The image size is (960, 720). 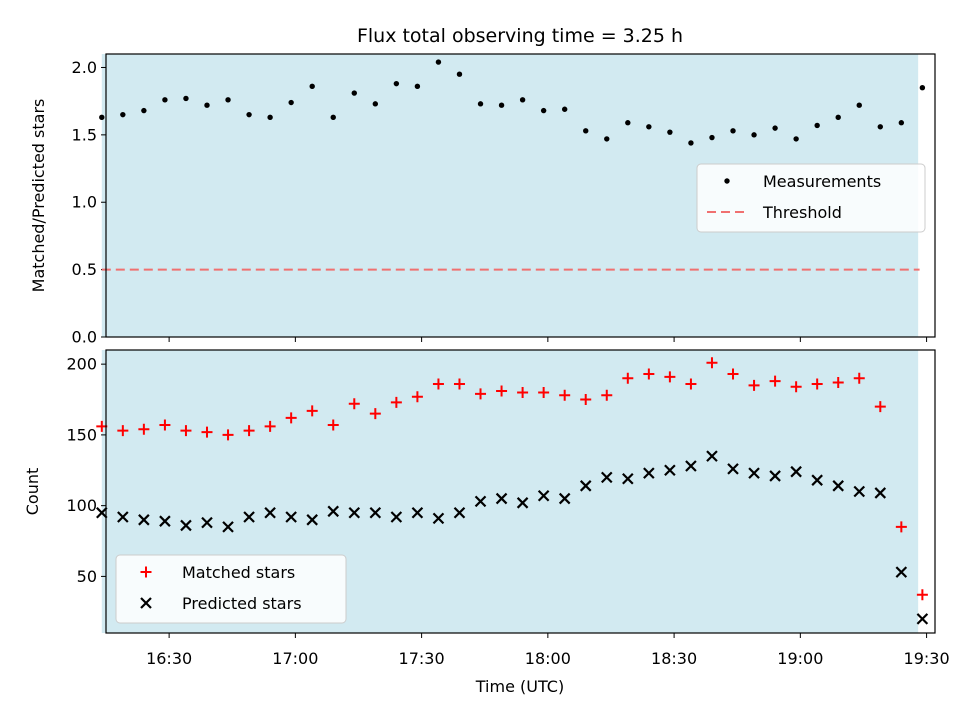 What do you see at coordinates (800, 658) in the screenshot?
I see `x-tick-label: 19:00` at bounding box center [800, 658].